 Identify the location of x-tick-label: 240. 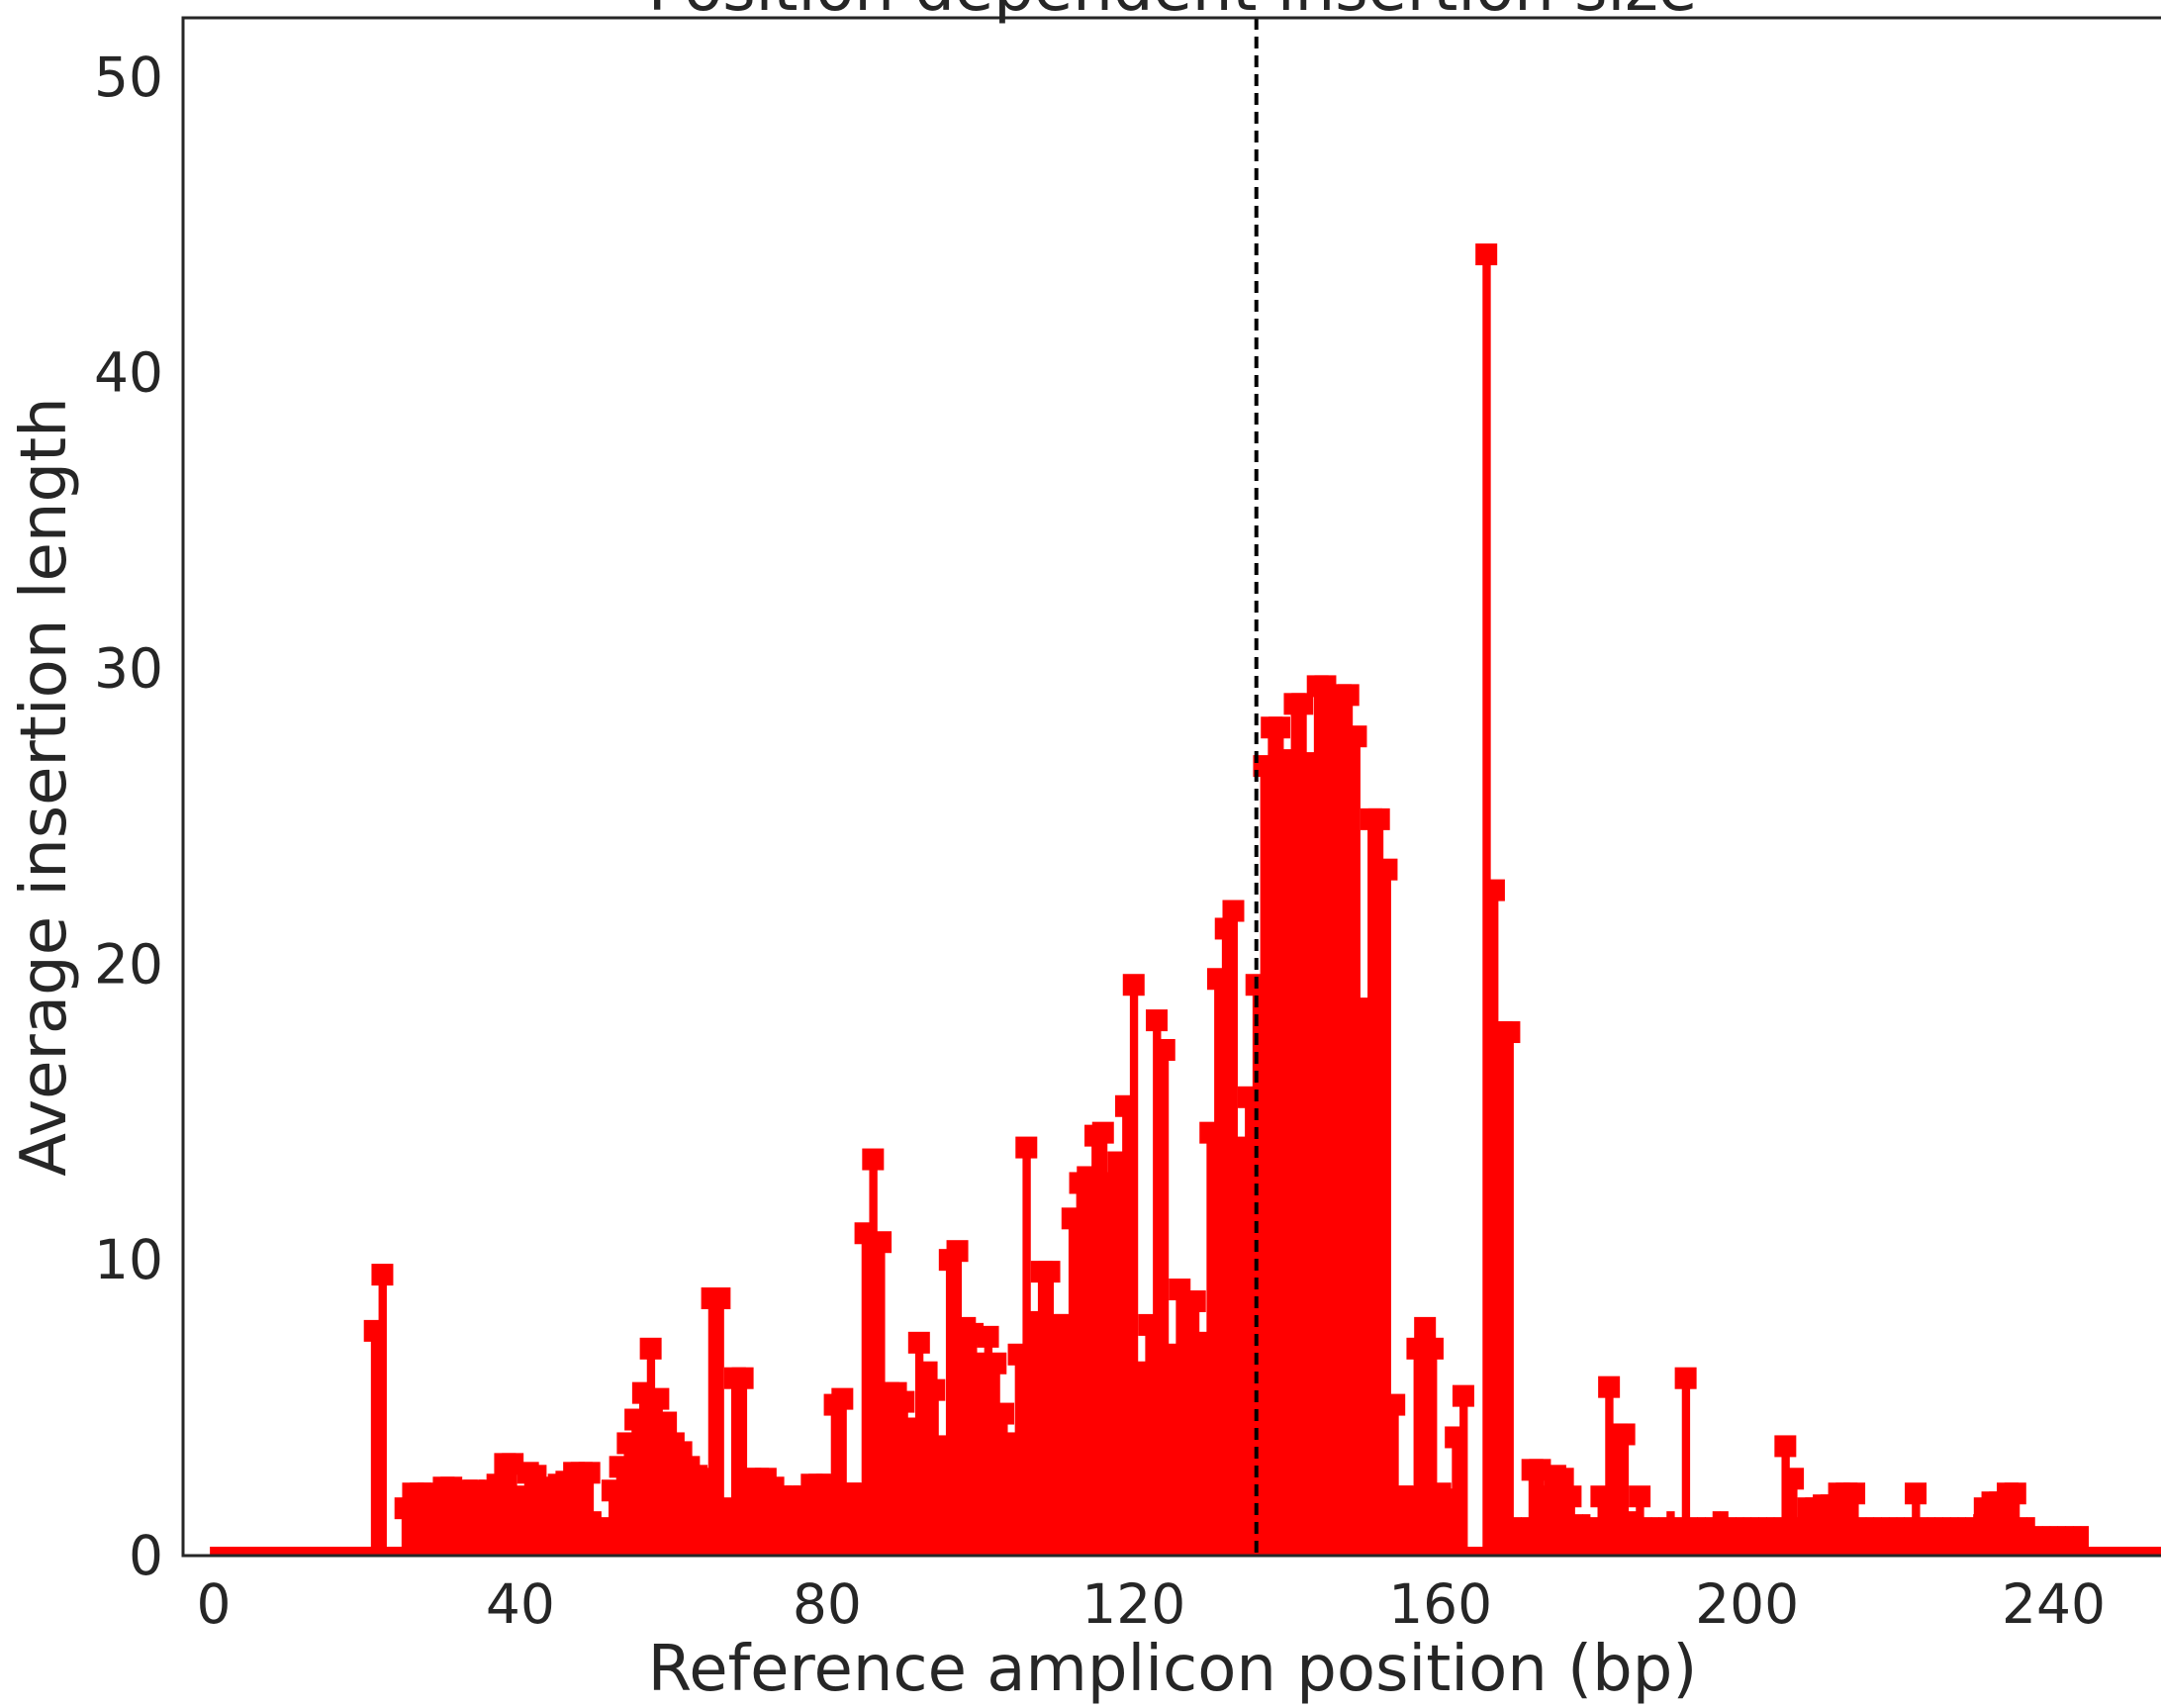
(2054, 1604).